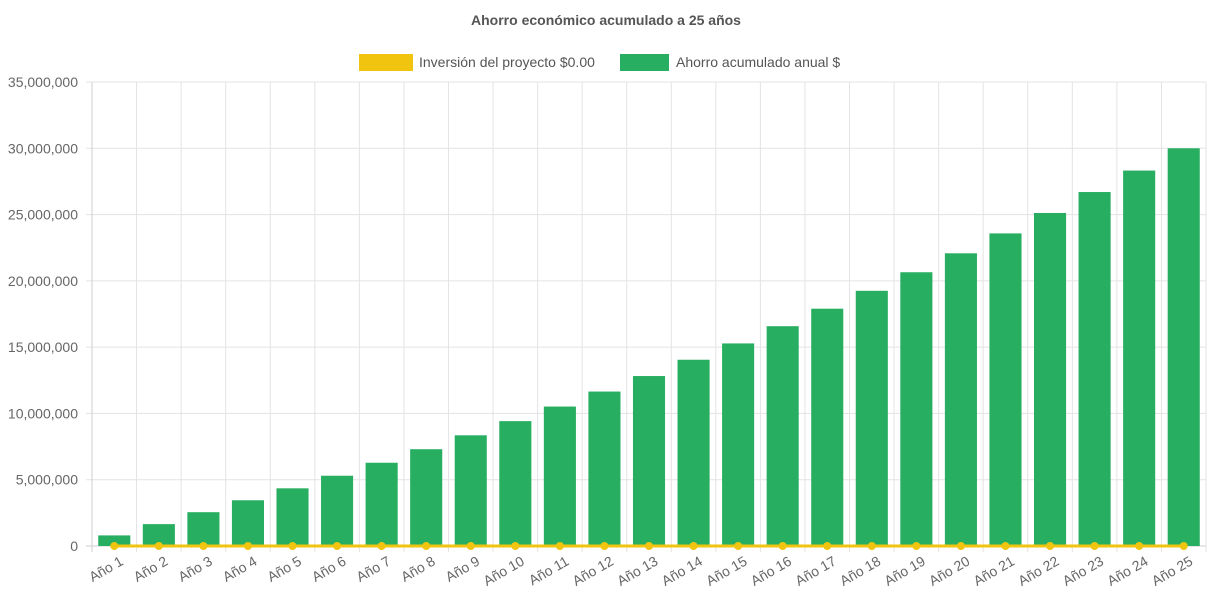 The image size is (1213, 606). What do you see at coordinates (151, 569) in the screenshot?
I see `x-tick-label: Año 2` at bounding box center [151, 569].